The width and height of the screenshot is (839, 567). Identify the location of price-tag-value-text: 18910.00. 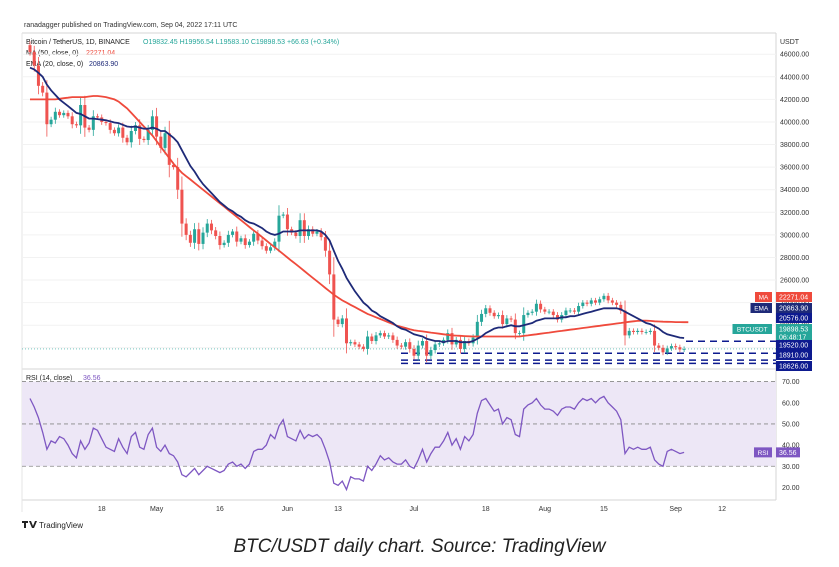
(793, 356).